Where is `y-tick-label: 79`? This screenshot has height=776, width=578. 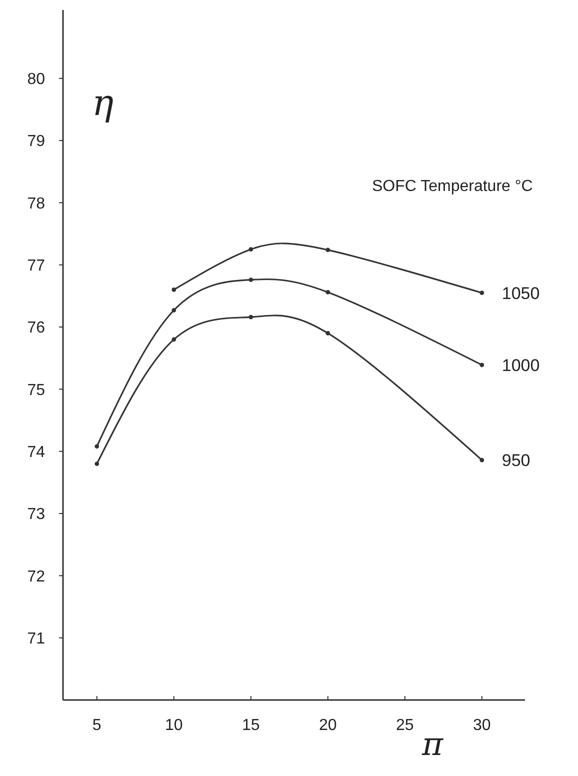 y-tick-label: 79 is located at coordinates (36, 141).